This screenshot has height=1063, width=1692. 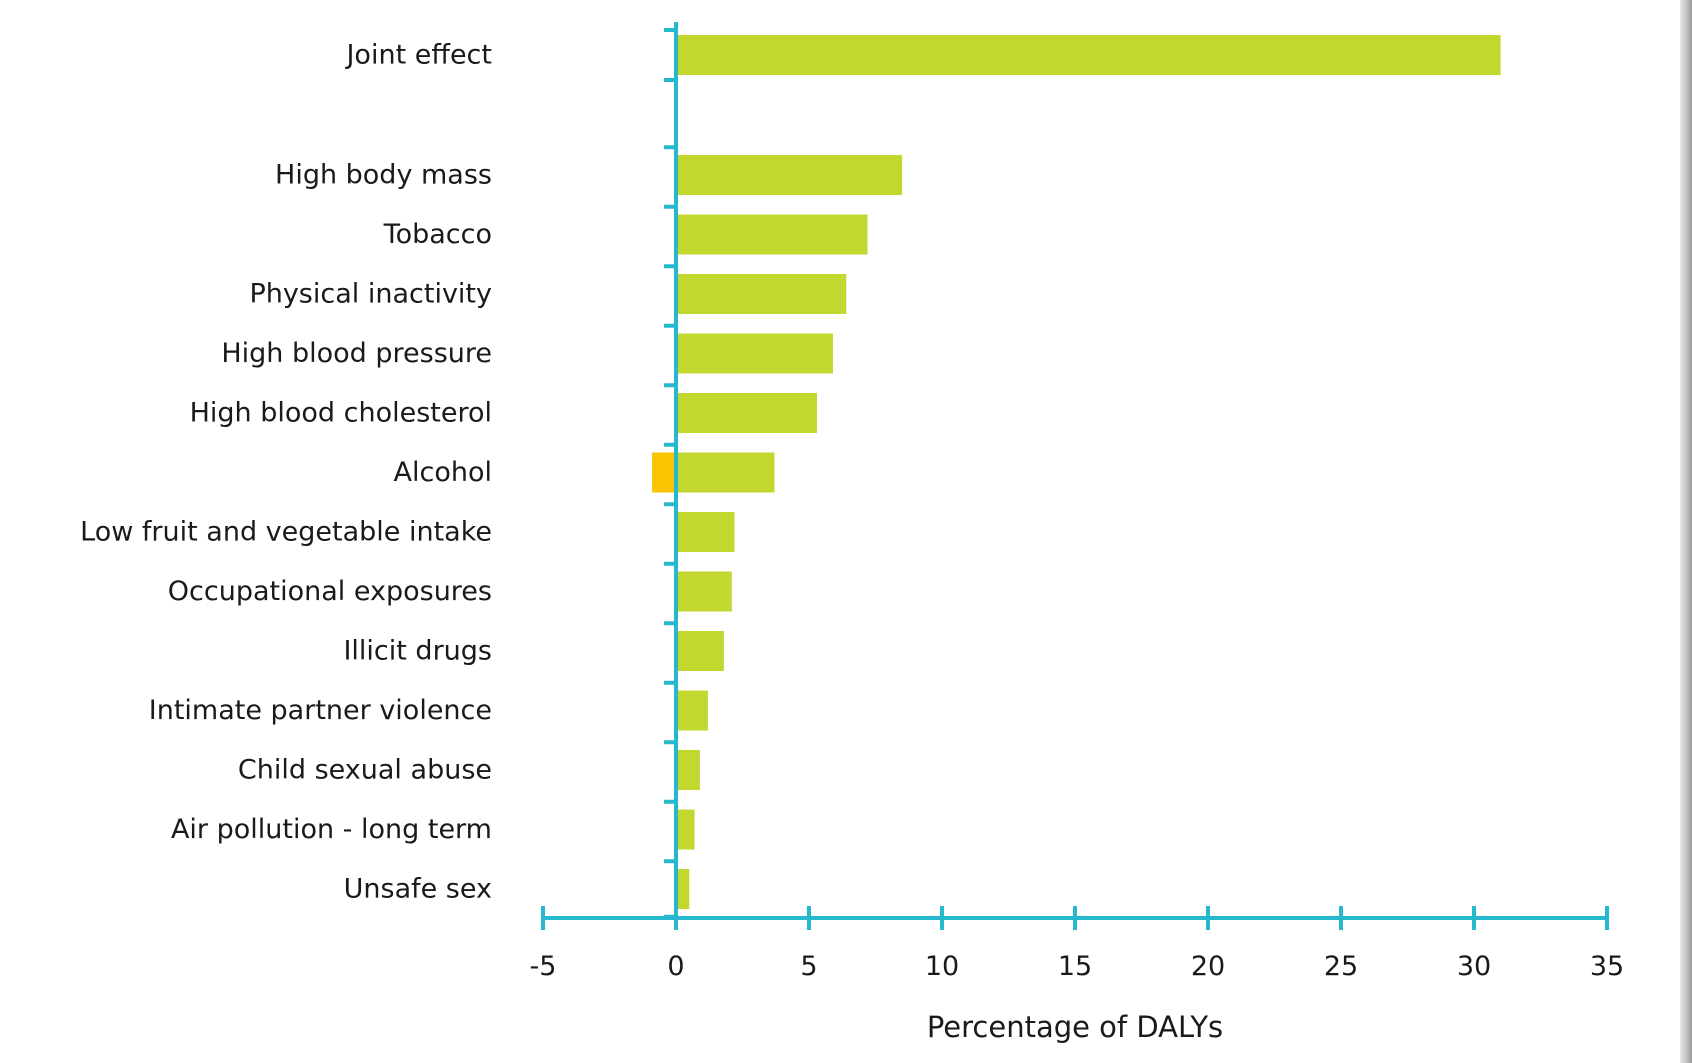 What do you see at coordinates (1341, 966) in the screenshot?
I see `x-tick-label-6: 25` at bounding box center [1341, 966].